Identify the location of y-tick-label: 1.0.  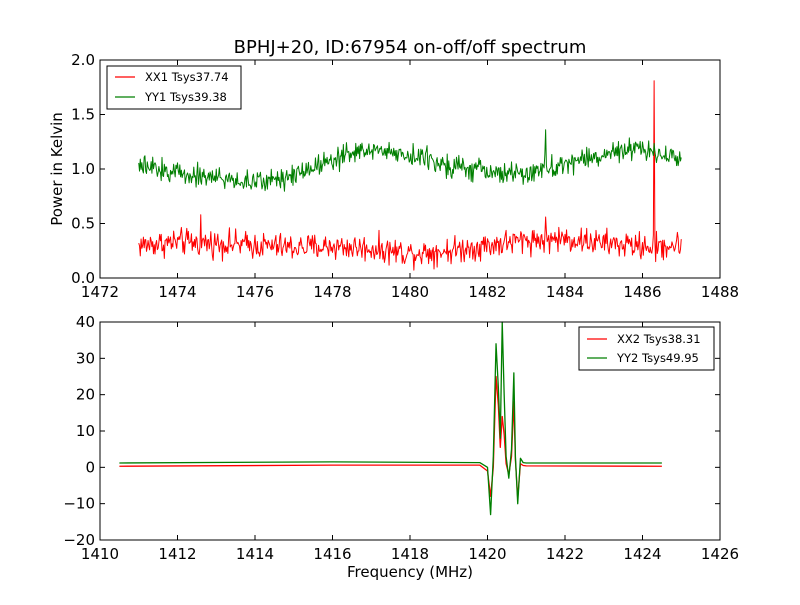
(83, 169).